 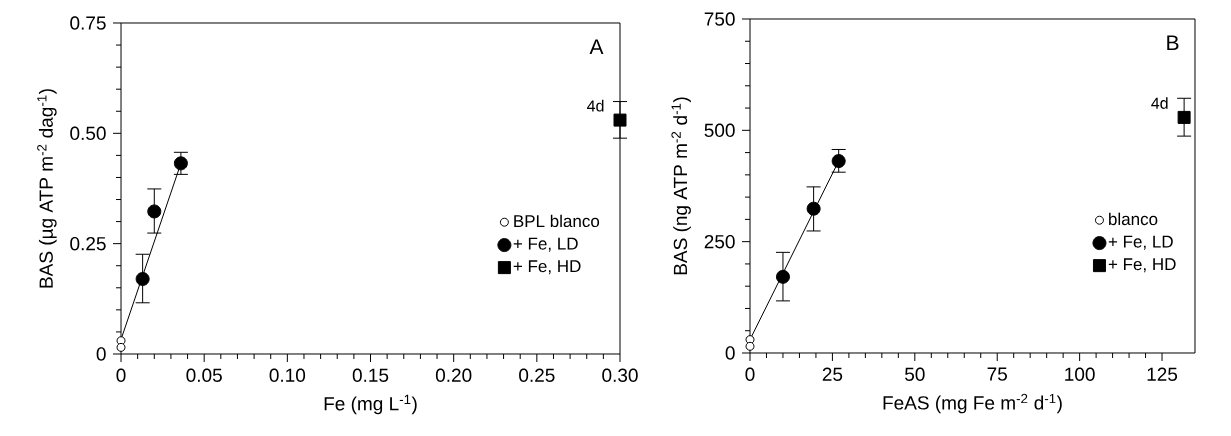 I want to click on annotation: A, so click(x=596, y=46).